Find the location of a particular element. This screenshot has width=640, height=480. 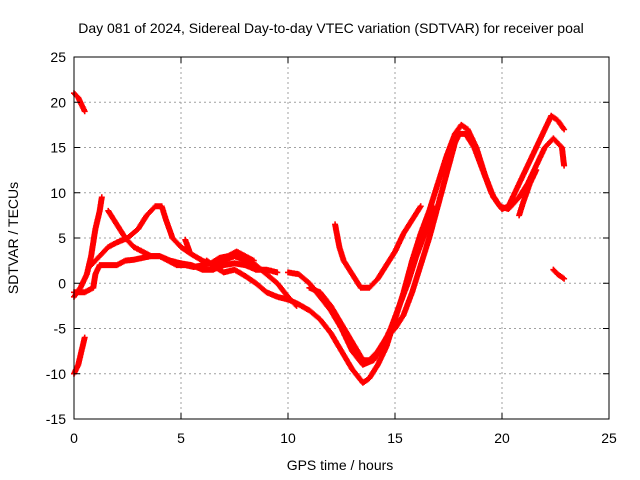

series-arc-e is located at coordinates (194, 256).